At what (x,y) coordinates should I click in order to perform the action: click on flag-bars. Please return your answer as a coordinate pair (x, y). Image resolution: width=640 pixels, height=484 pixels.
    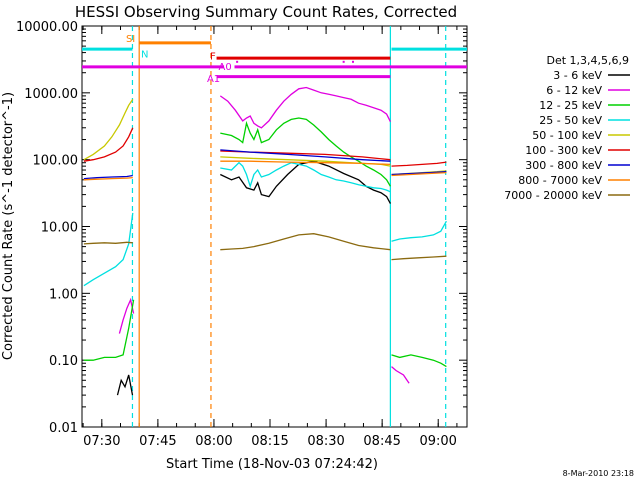
    Looking at the image, I should click on (274, 60).